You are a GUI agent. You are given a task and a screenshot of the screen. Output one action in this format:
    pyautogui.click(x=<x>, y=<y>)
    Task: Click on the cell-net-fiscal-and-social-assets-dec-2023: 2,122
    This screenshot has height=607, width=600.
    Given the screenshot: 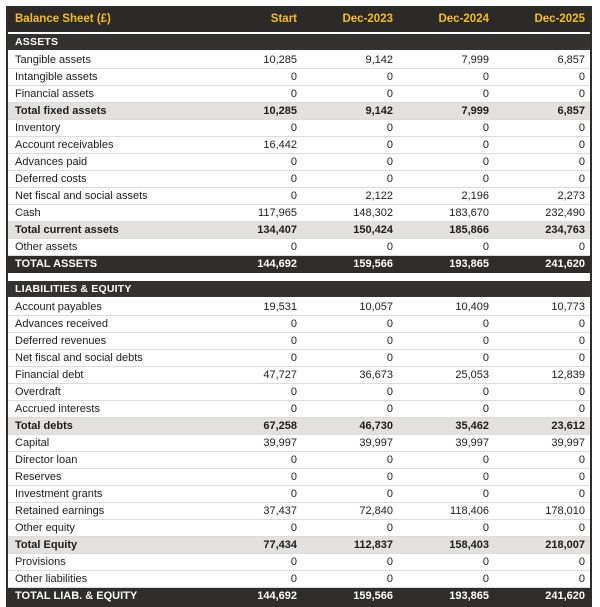 What is the action you would take?
    pyautogui.click(x=350, y=196)
    